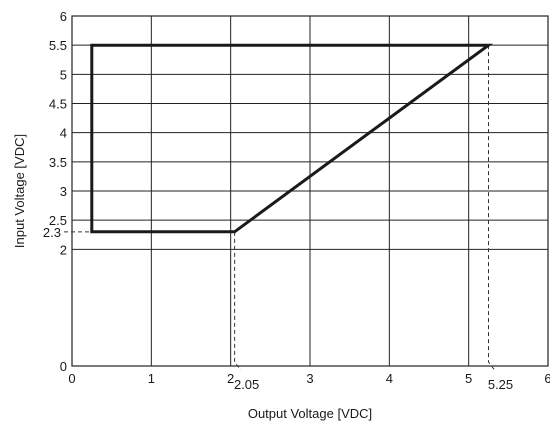 The height and width of the screenshot is (423, 550). Describe the element at coordinates (52, 232) in the screenshot. I see `y-annotation-label: 2.3` at that location.